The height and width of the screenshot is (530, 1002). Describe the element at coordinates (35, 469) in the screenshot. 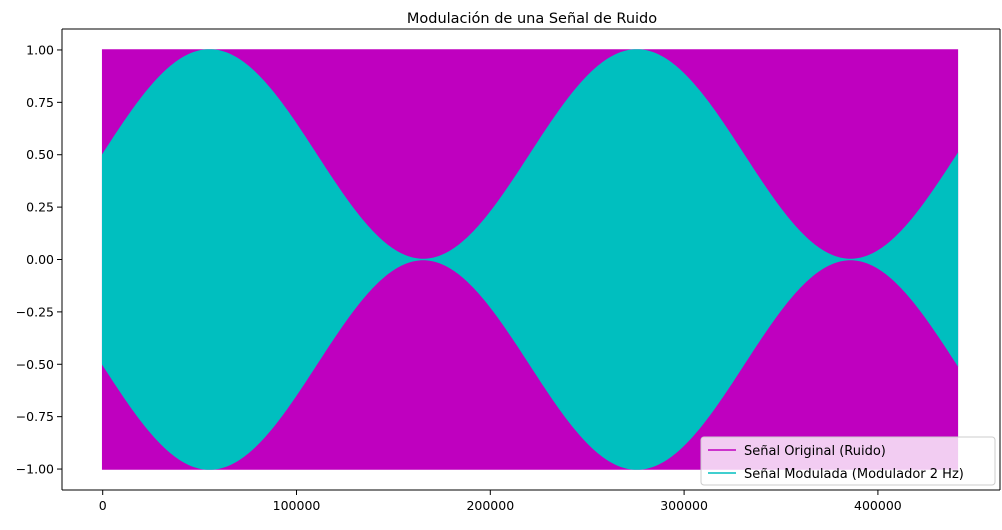

I see `y-tick-label: −1.00` at that location.